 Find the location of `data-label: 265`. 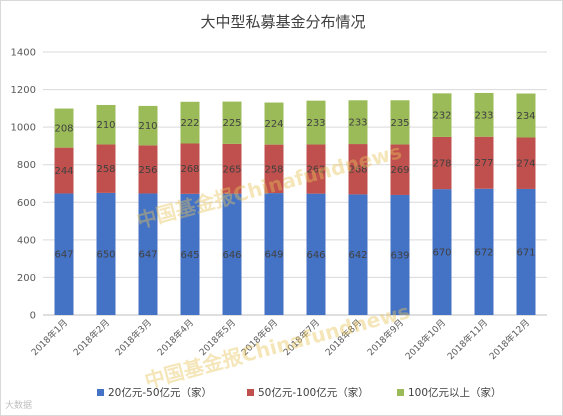

data-label: 265 is located at coordinates (231, 169).